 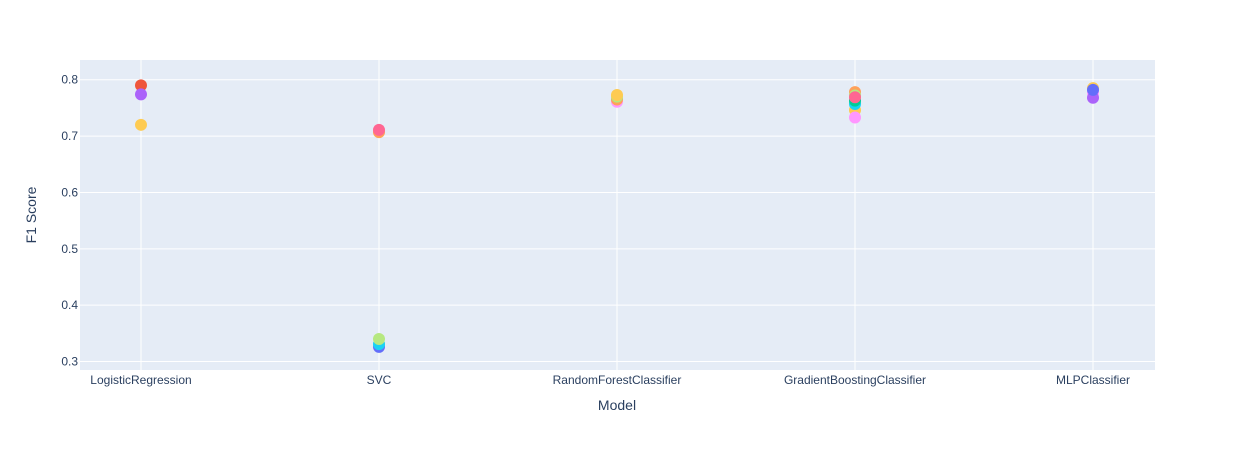 I want to click on y-tick-label: 0.4, so click(x=69, y=305).